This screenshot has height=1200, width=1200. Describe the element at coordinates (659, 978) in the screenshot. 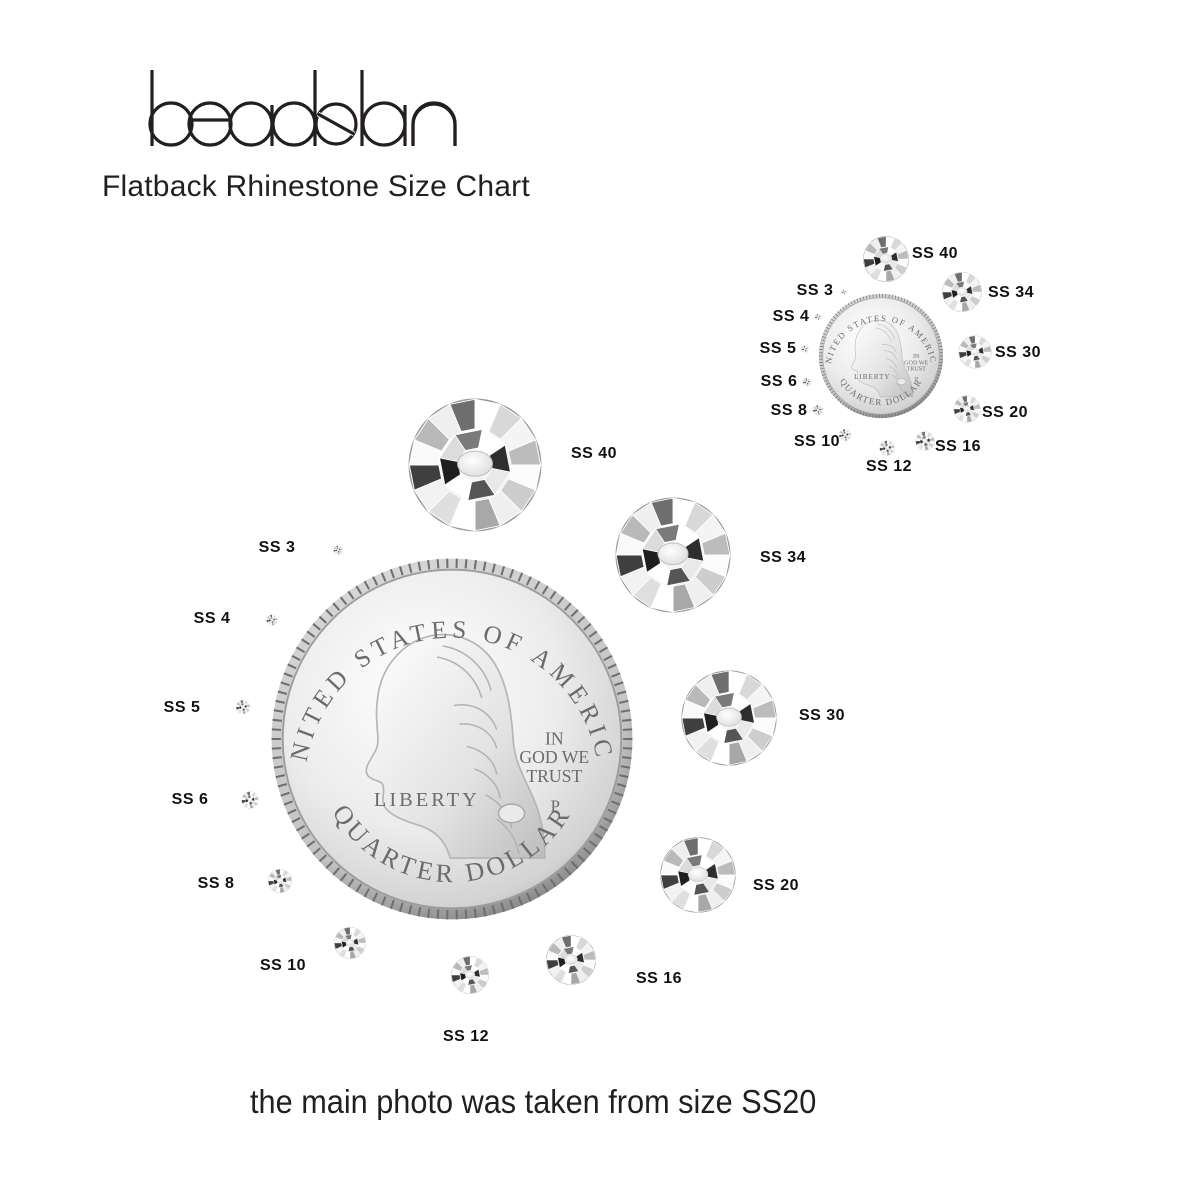

I see `size-label-ss-16: SS 16` at that location.